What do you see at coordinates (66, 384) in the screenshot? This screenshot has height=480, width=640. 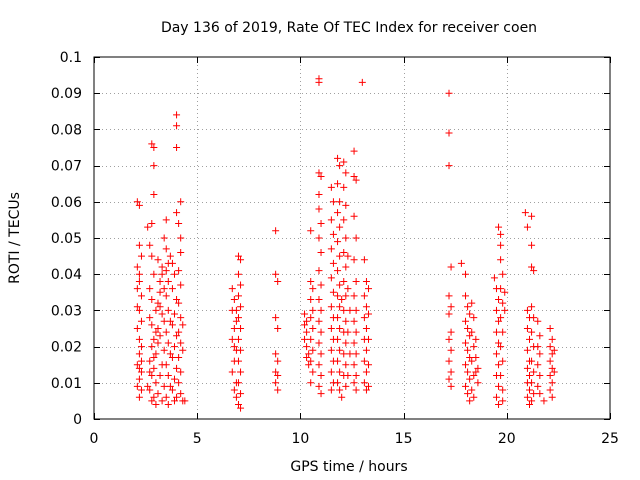 I see `y-tick-label: 0.01` at bounding box center [66, 384].